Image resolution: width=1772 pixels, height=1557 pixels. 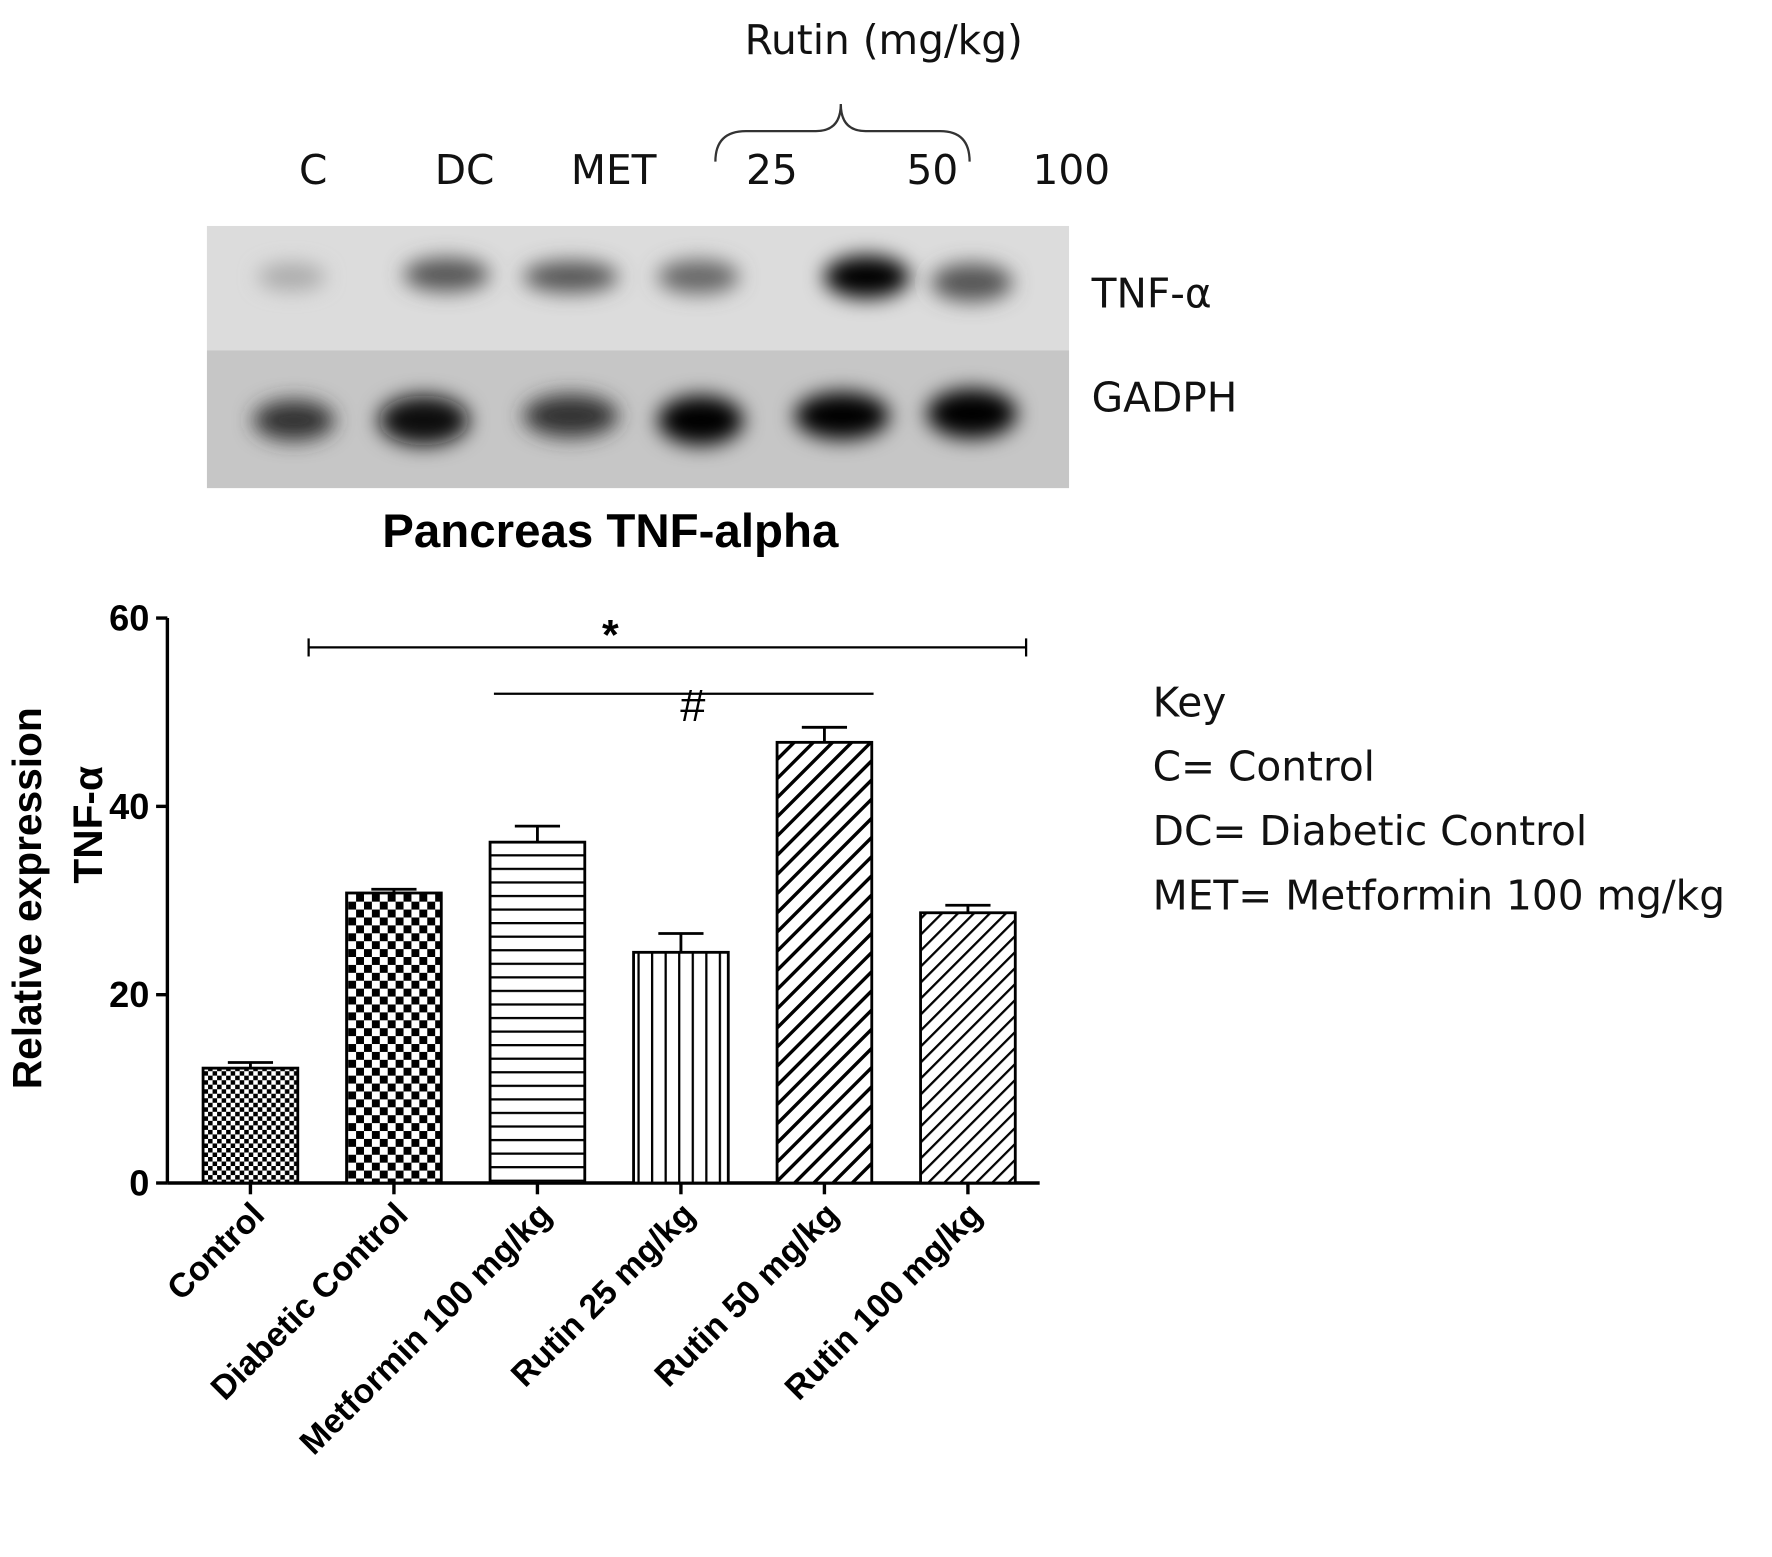 I want to click on lane-label: DC, so click(x=465, y=170).